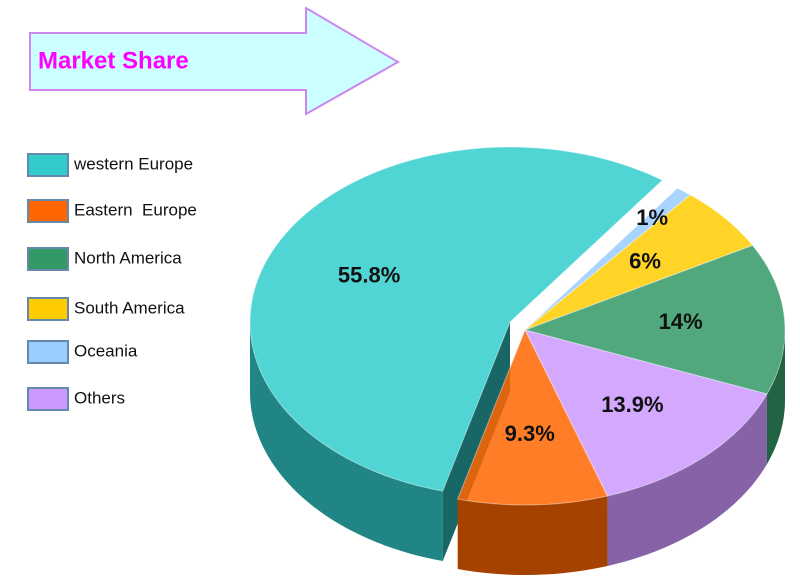  I want to click on data-label: 1%, so click(652, 217).